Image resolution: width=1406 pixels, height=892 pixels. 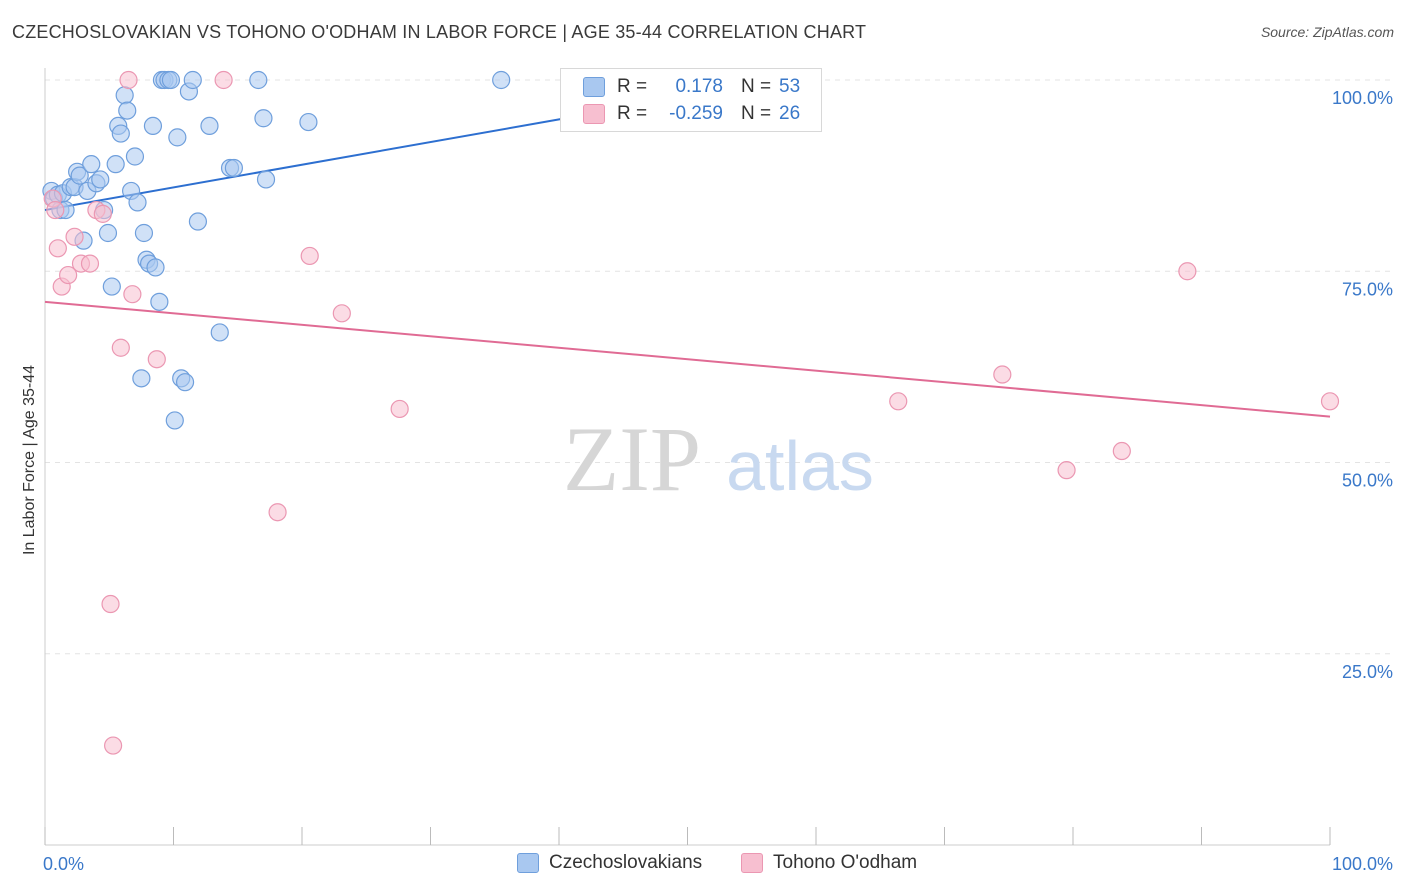 I want to click on legend-item-tohono: Tohono O'odham, so click(x=829, y=863).